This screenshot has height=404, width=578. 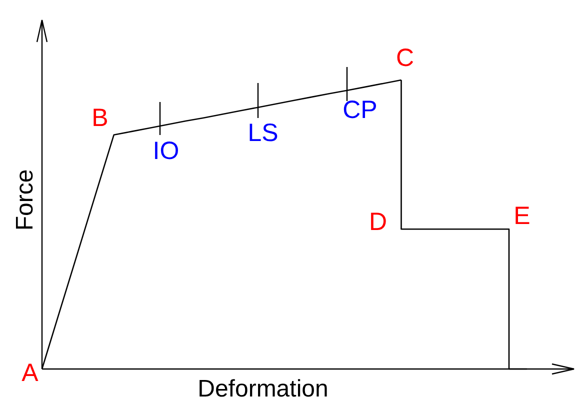 I want to click on annotation: IO, so click(x=166, y=151).